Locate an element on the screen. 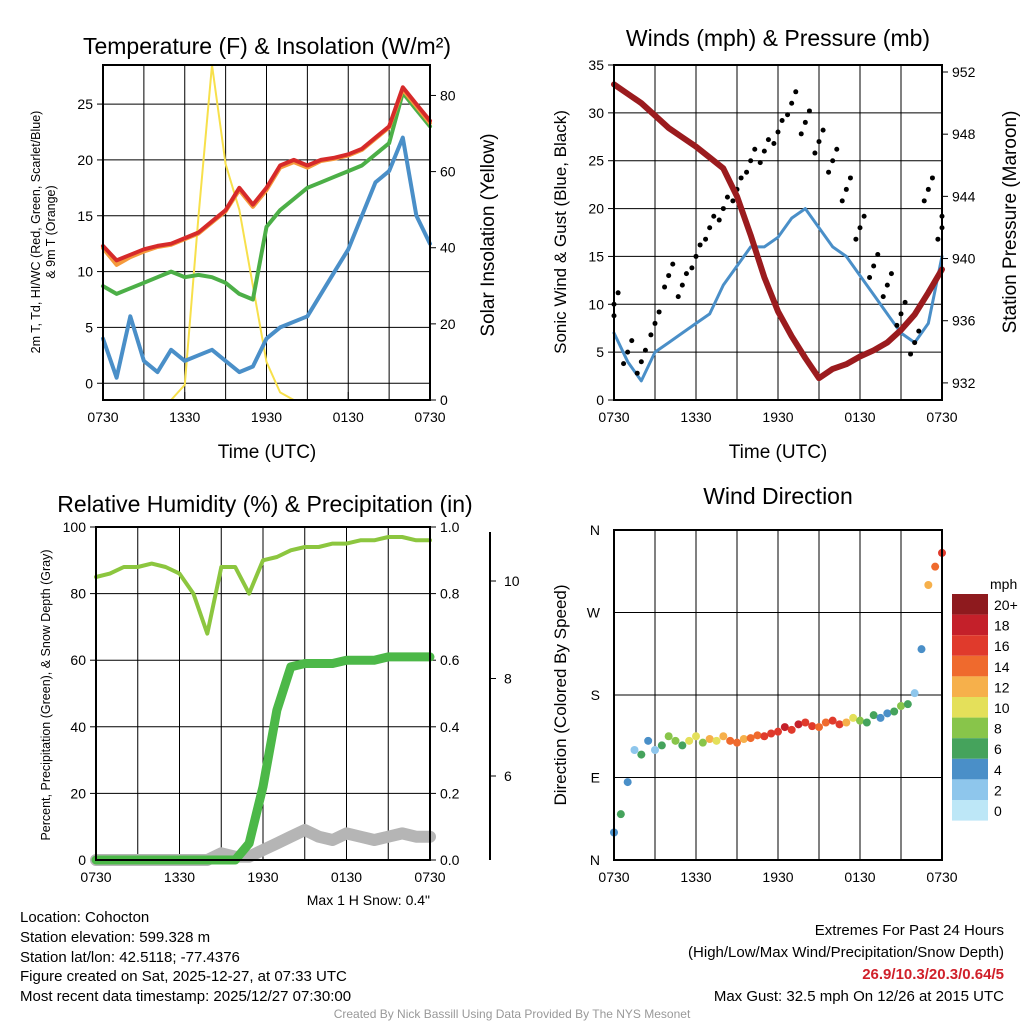 The image size is (1024, 1024). temp-y2-tick-label: 0 is located at coordinates (444, 400).